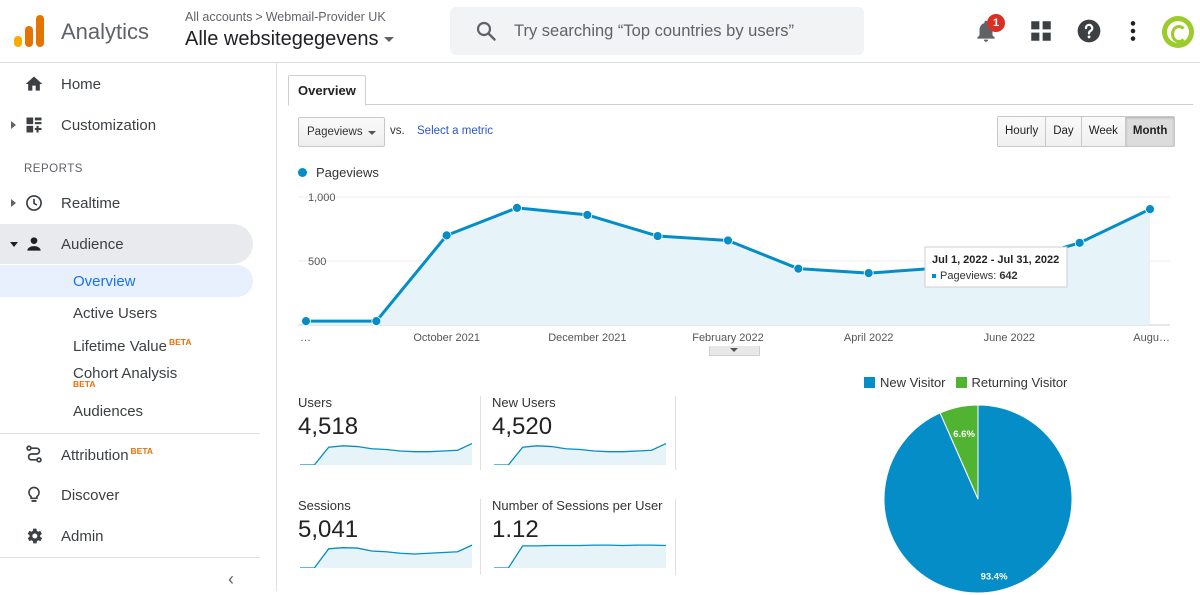 The image size is (1200, 595). Describe the element at coordinates (109, 125) in the screenshot. I see `sidebar-item-label: Customization` at that location.